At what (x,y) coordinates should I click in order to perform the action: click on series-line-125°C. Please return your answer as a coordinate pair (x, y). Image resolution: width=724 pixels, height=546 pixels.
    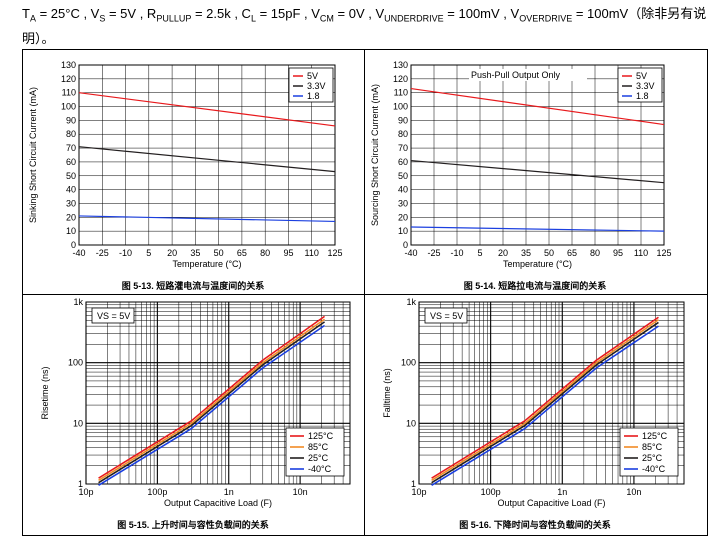
    Looking at the image, I should click on (545, 397).